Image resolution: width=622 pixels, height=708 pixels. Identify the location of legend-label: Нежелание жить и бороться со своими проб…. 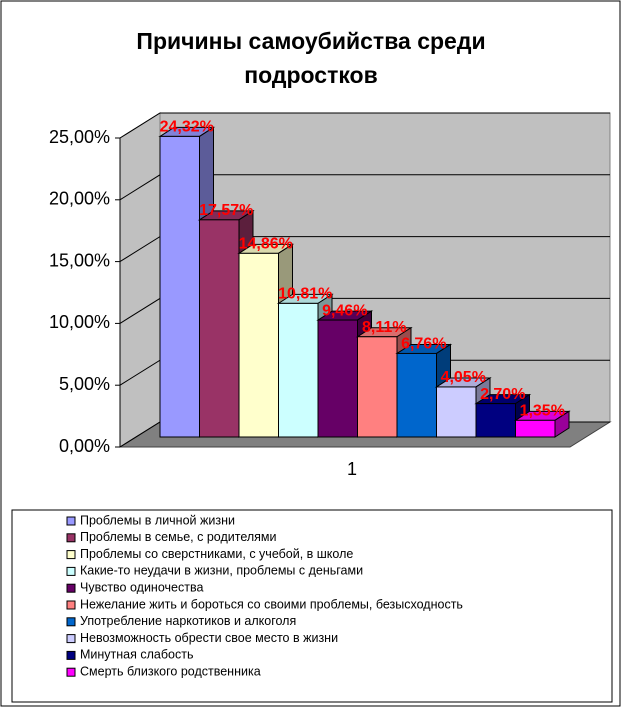
(271, 604).